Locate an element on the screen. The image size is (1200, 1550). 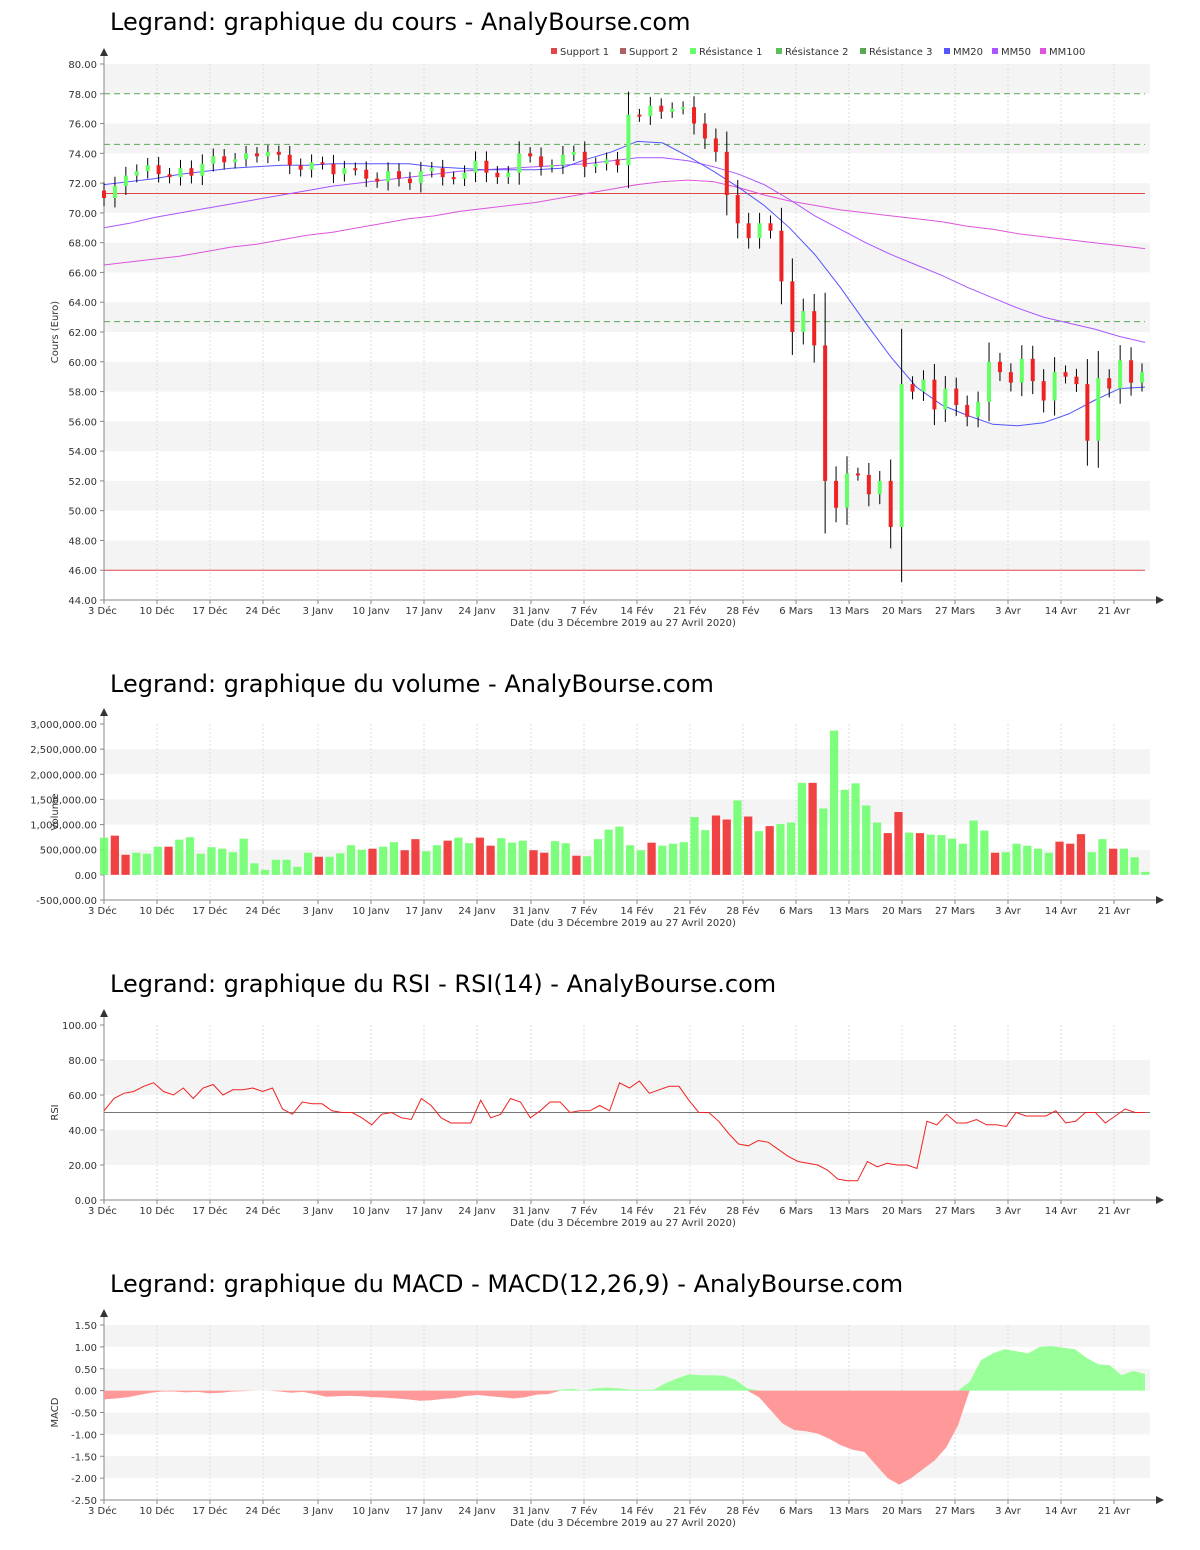
price-legend-label: Résistance 2 is located at coordinates (816, 52).